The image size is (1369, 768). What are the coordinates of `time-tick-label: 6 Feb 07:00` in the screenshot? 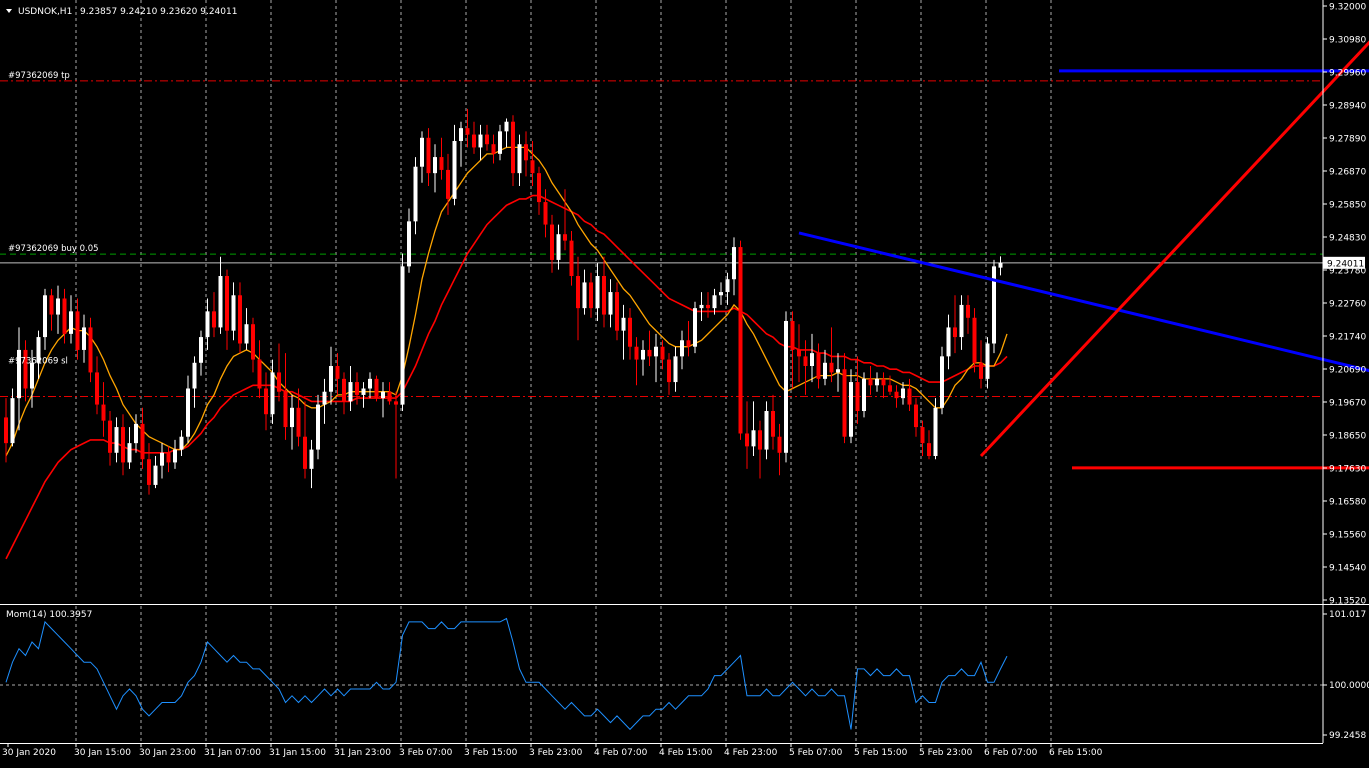 It's located at (1011, 753).